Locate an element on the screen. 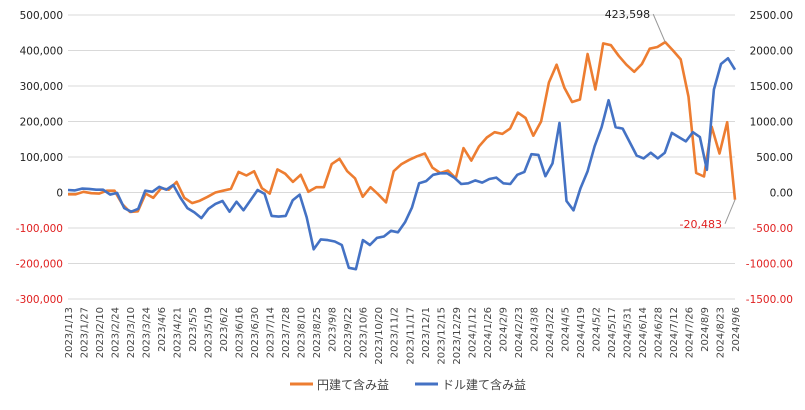  x-tick-label: 2024/9/6 is located at coordinates (736, 329).